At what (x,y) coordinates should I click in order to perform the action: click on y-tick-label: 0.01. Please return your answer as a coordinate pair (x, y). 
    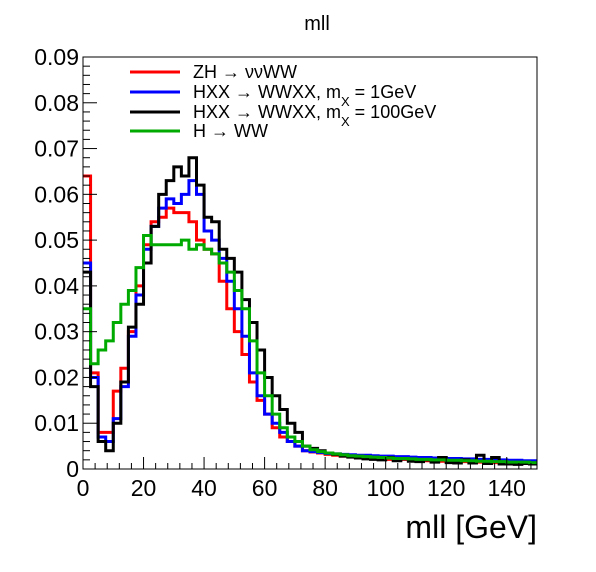
    Looking at the image, I should click on (56, 423).